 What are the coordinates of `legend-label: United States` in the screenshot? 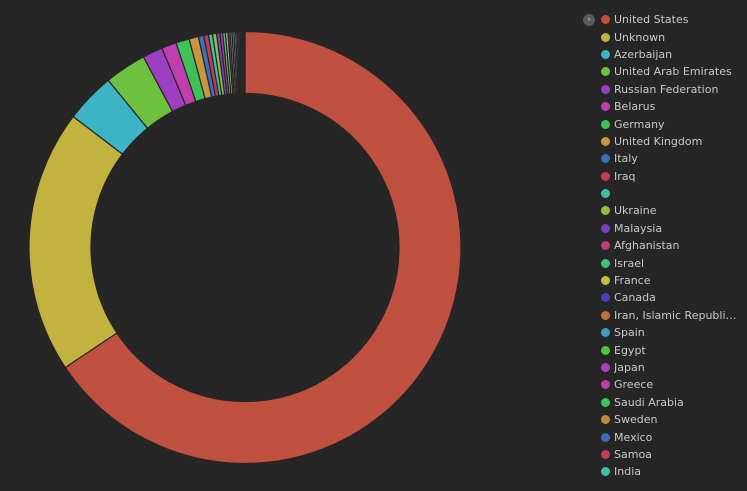 It's located at (651, 20).